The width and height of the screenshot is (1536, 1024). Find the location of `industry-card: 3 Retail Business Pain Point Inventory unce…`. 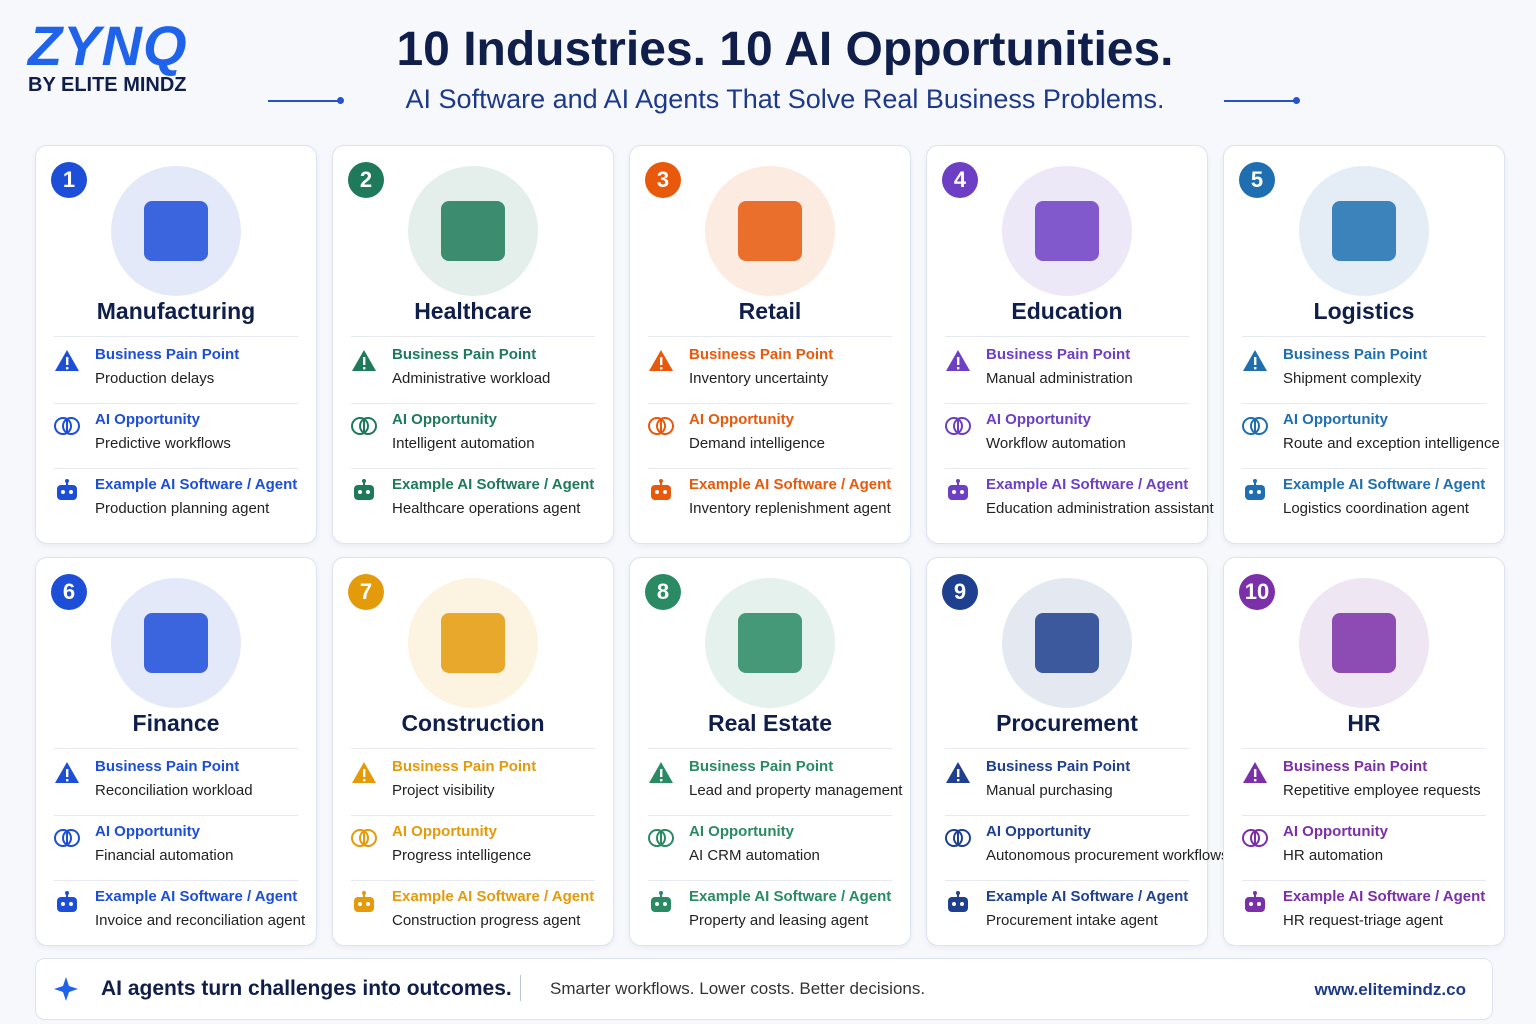

industry-card: 3 Retail Business Pain Point Inventory unce… is located at coordinates (770, 344).